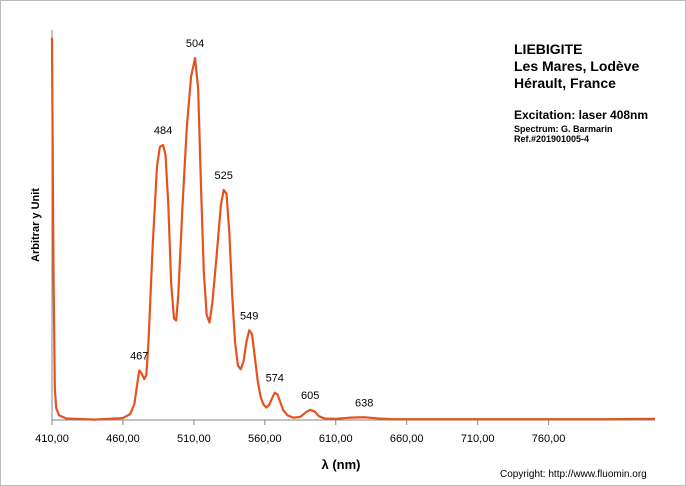  Describe the element at coordinates (123, 439) in the screenshot. I see `x-tick-label: 460,00` at that location.